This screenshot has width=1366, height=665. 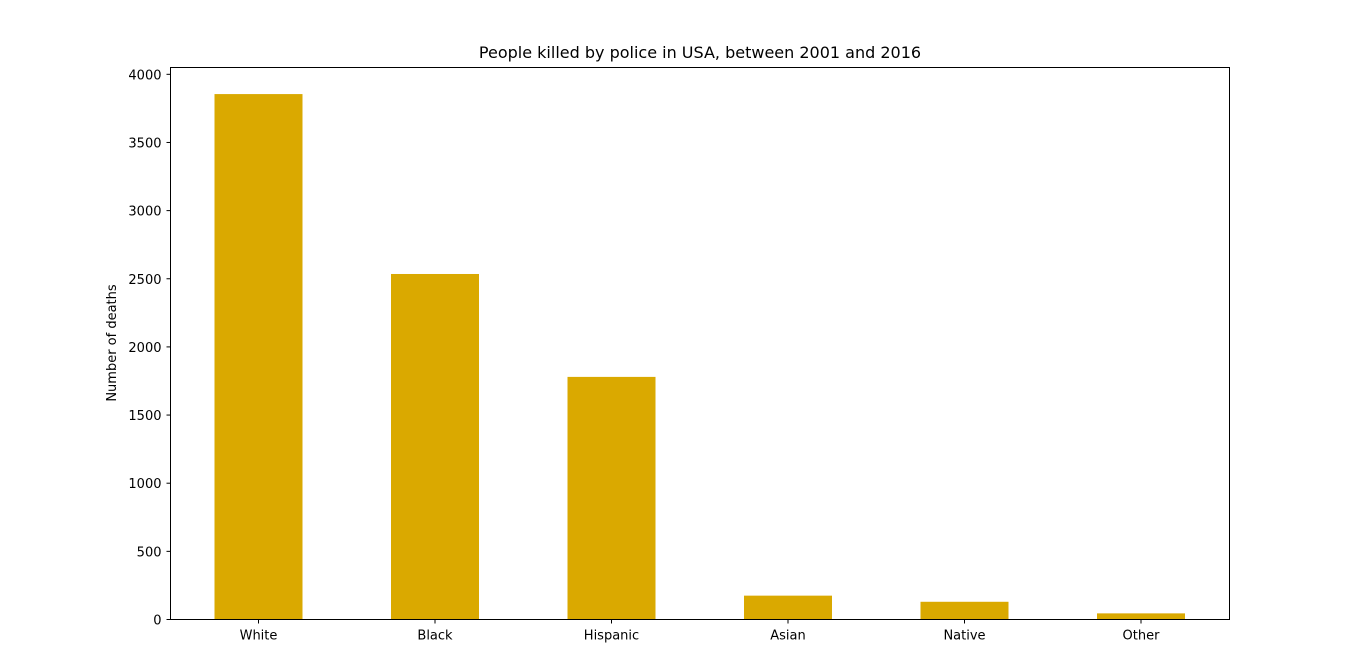 I want to click on bar-asian, so click(x=788, y=607).